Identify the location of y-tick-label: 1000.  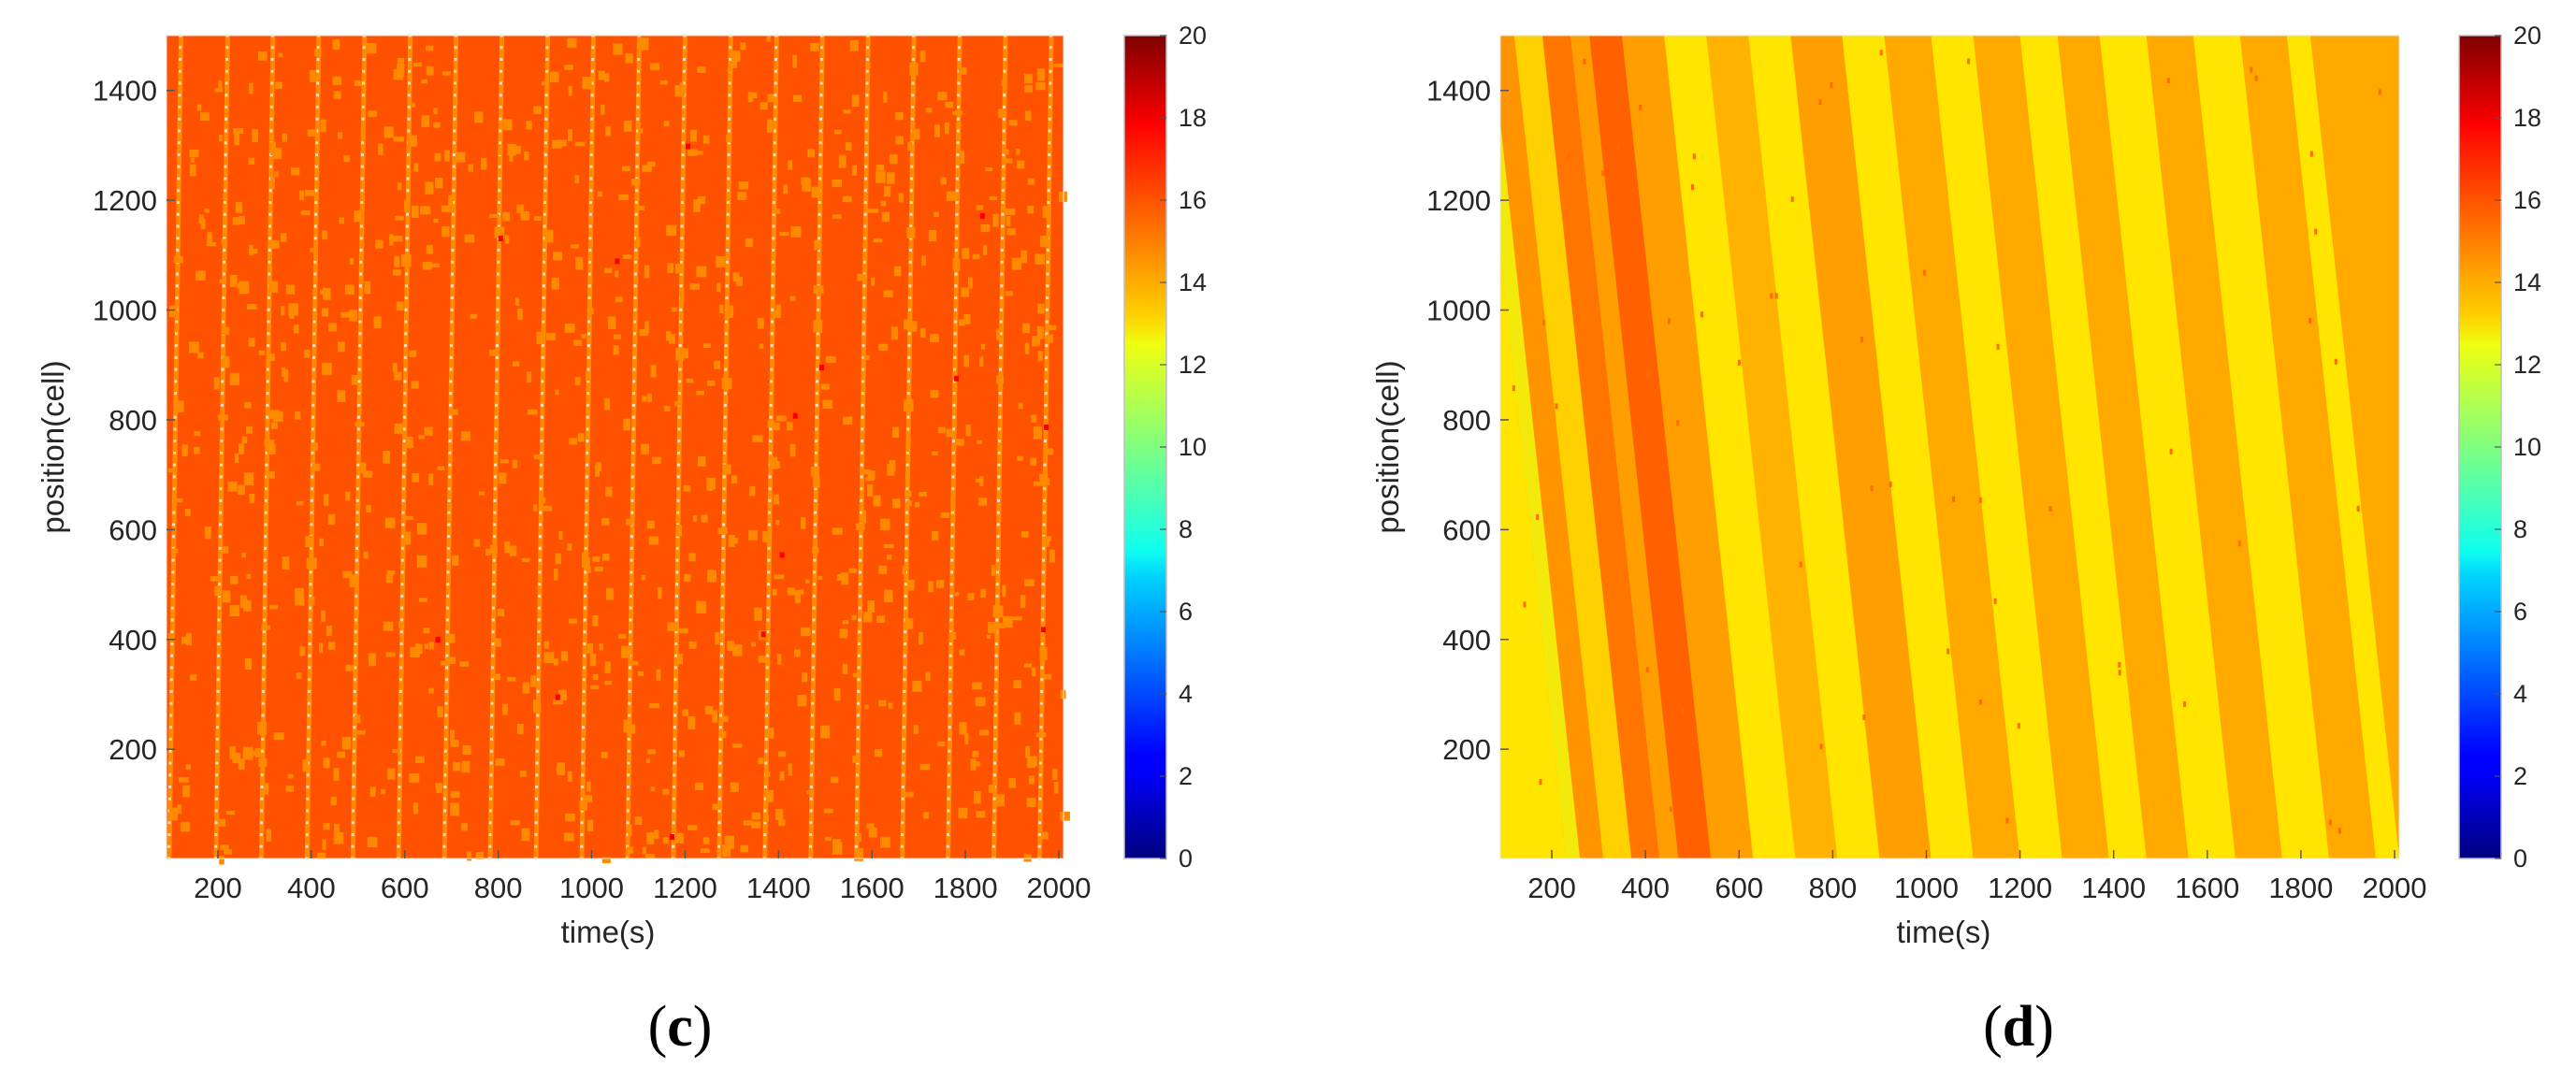
(1458, 311).